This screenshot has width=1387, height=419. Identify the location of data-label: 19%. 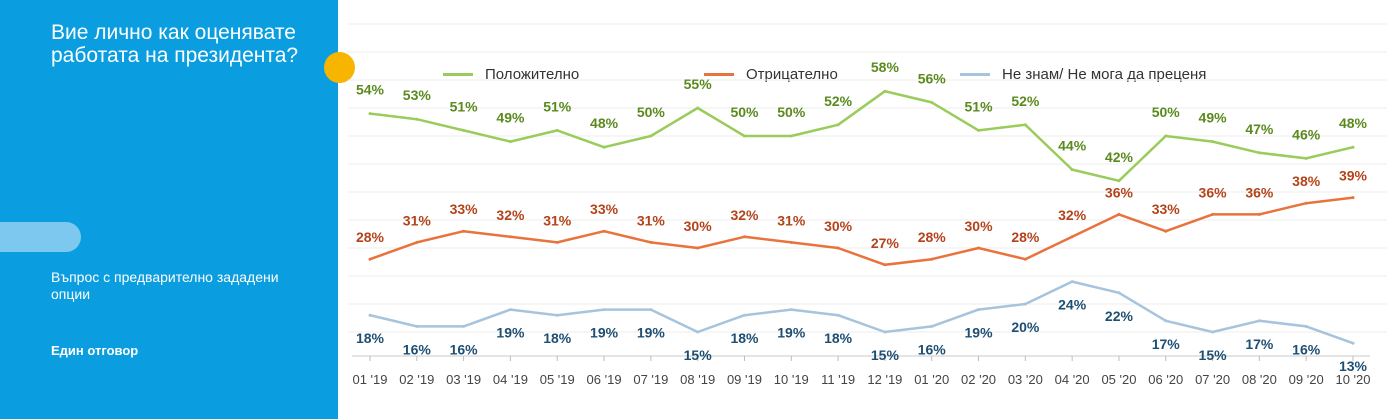
(651, 333).